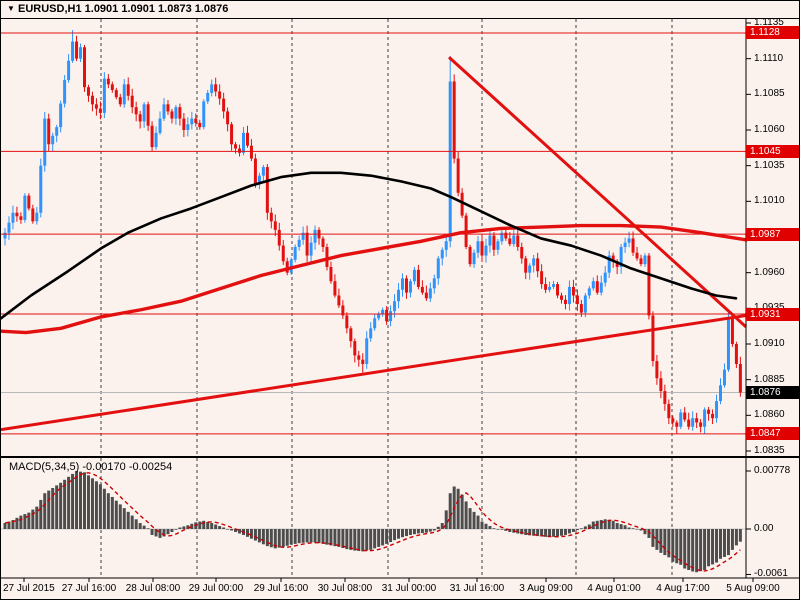  Describe the element at coordinates (50, 9) in the screenshot. I see `chart-title-symbol: EURUSD,H1` at that location.